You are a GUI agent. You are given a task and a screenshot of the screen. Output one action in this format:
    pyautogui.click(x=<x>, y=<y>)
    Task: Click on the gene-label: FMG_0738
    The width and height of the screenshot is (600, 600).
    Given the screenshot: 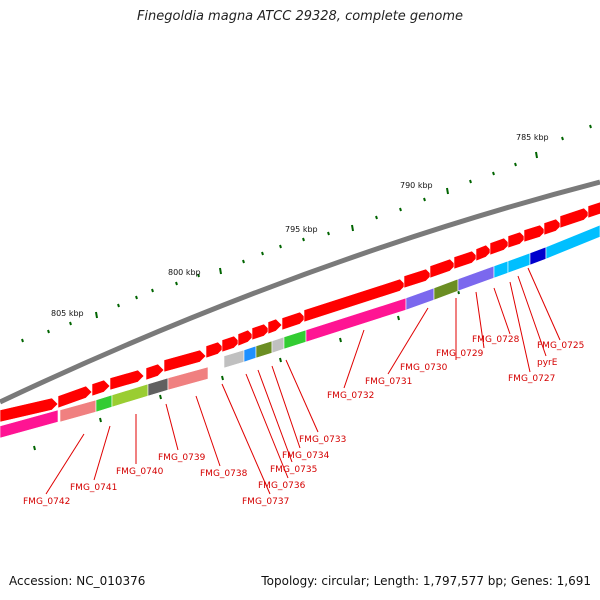 What is the action you would take?
    pyautogui.click(x=224, y=474)
    